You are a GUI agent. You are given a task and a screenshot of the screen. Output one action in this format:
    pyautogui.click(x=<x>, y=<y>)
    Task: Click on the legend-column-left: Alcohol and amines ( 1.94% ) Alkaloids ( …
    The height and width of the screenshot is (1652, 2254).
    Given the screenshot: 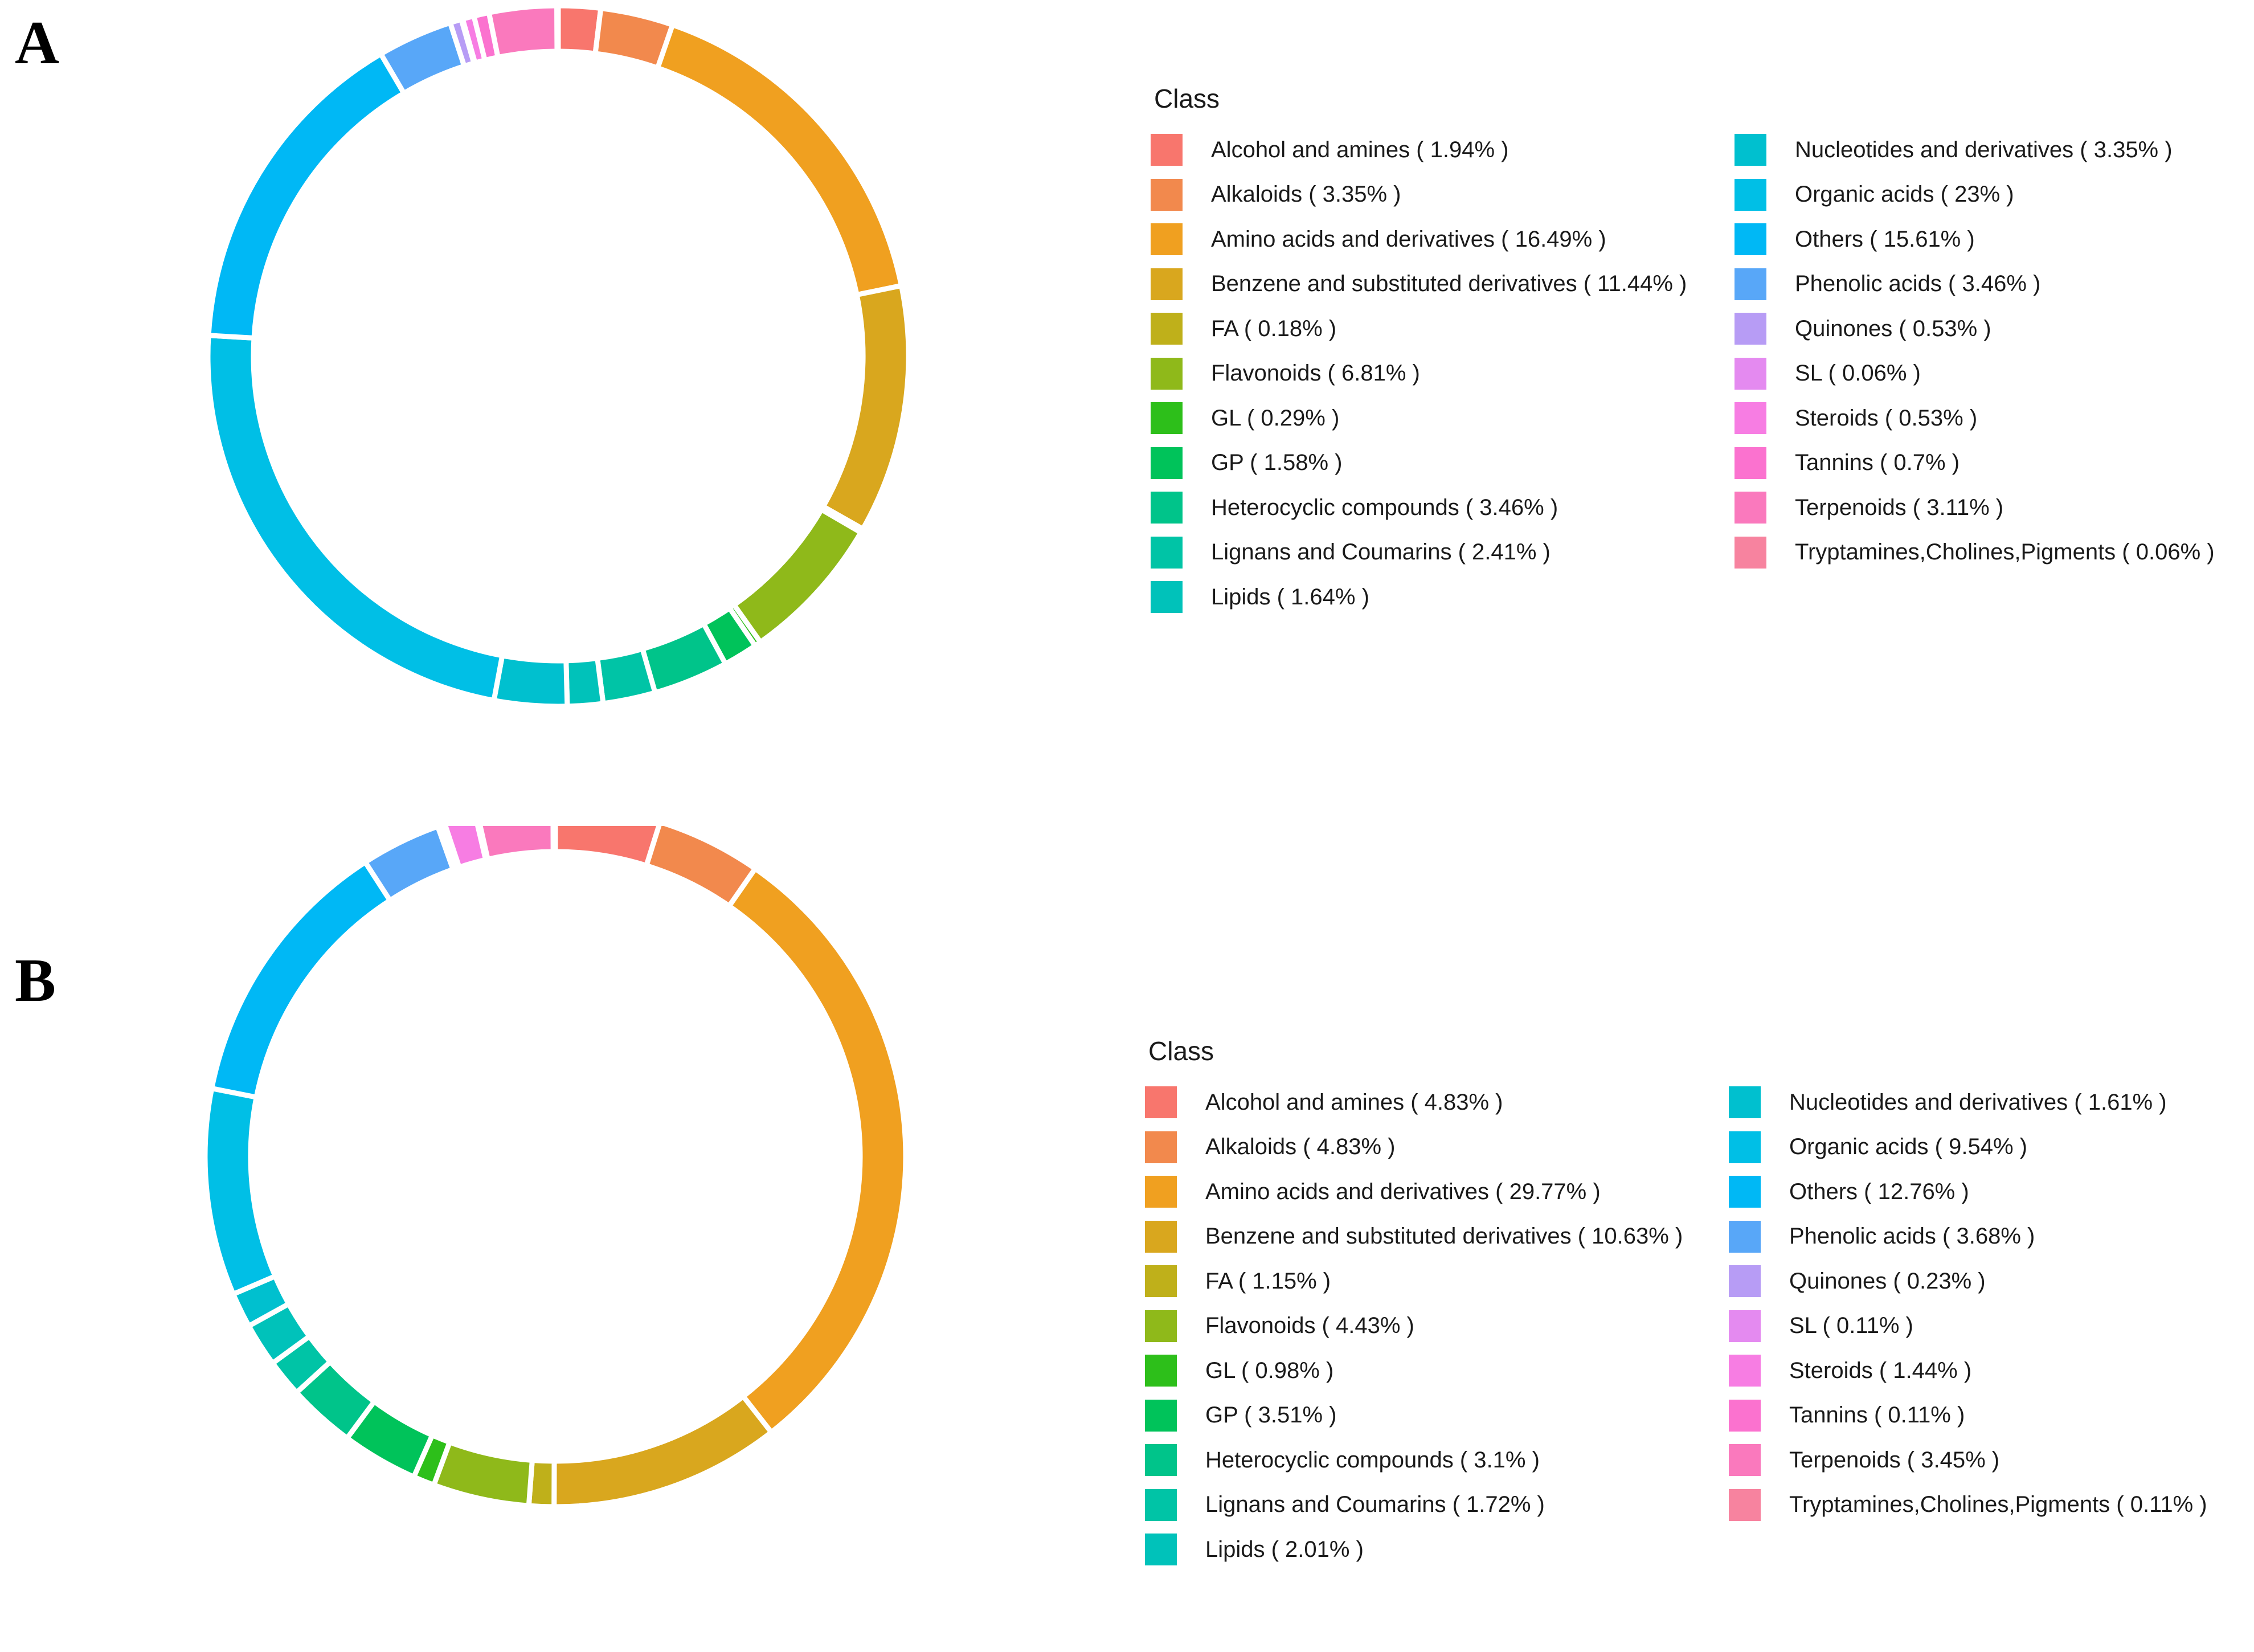 What is the action you would take?
    pyautogui.click(x=1443, y=374)
    